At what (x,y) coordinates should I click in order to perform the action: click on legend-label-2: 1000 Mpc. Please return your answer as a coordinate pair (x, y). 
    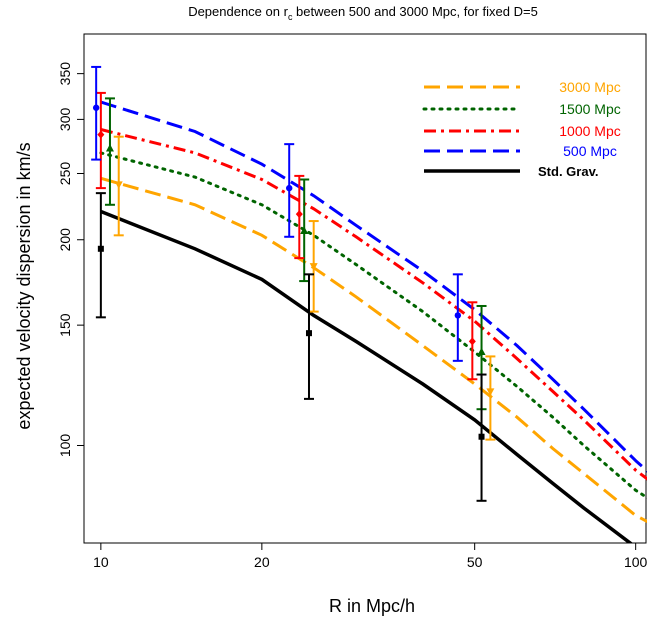
    Looking at the image, I should click on (589, 131).